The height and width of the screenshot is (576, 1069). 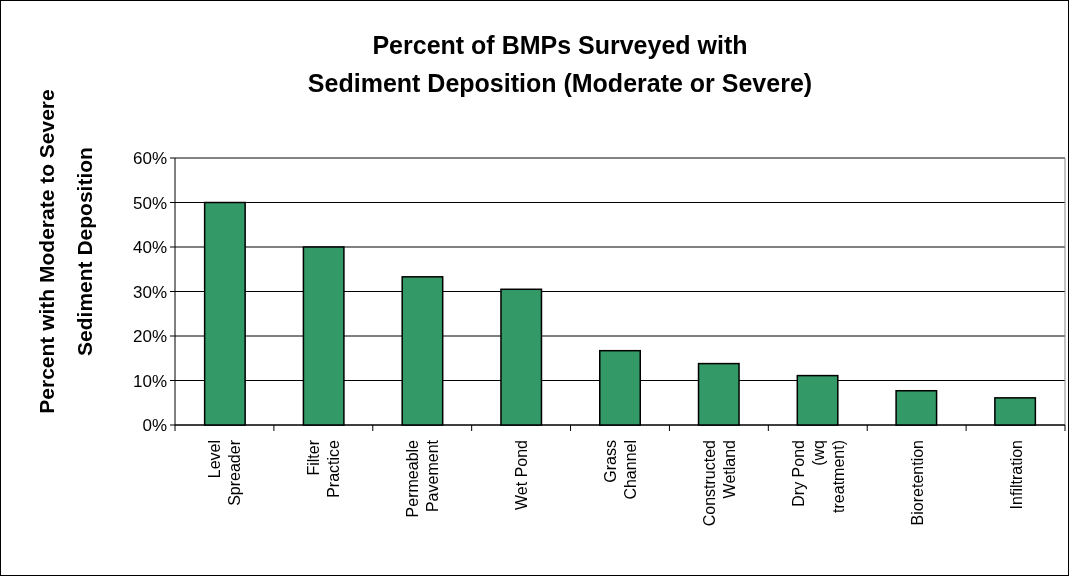 What do you see at coordinates (818, 476) in the screenshot?
I see `x-tick-label: Dry Pond (wq treatment)` at bounding box center [818, 476].